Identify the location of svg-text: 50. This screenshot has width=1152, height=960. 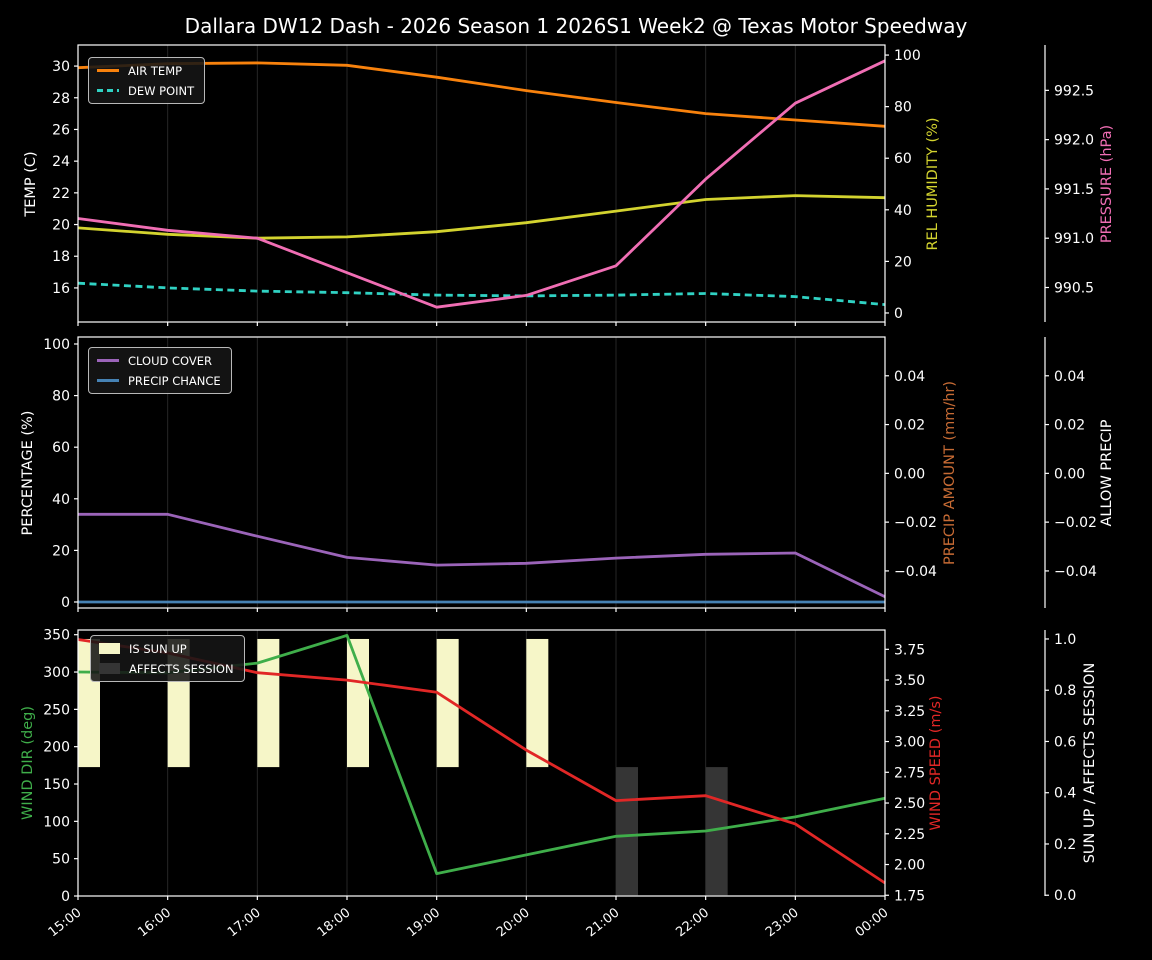
(61, 860).